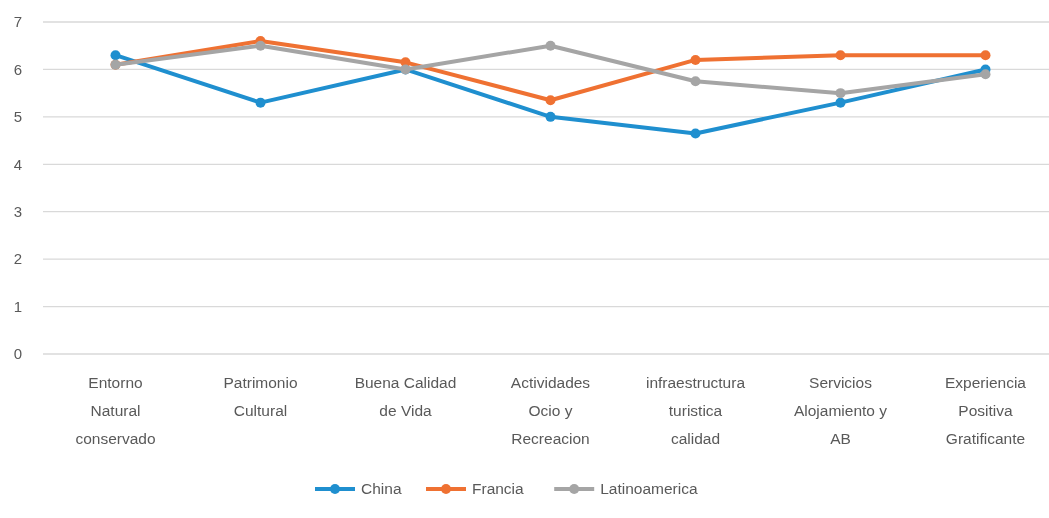  I want to click on legend-label: Francia, so click(498, 489).